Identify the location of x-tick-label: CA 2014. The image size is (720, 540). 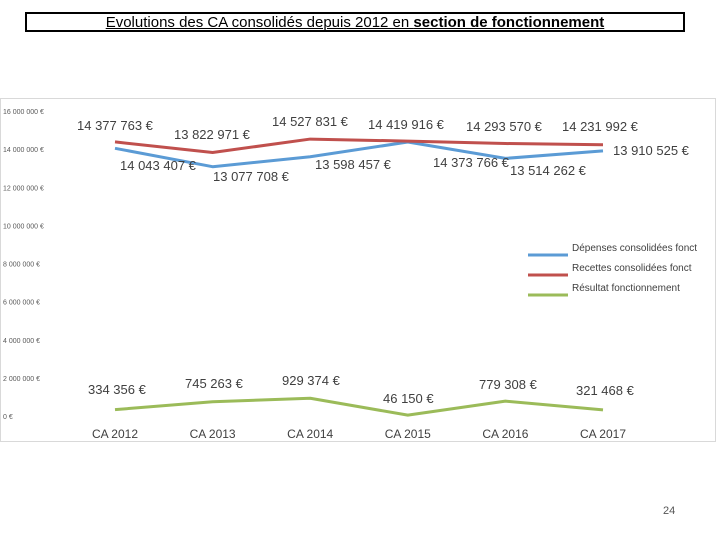
(310, 434).